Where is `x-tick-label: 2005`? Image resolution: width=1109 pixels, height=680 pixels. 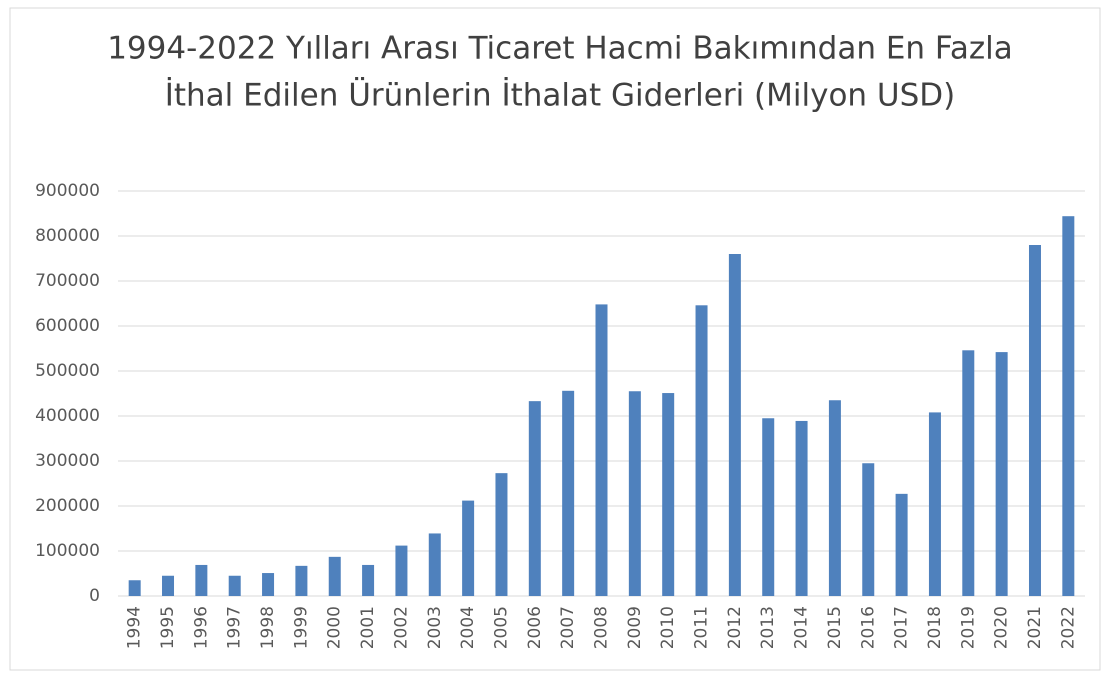 x-tick-label: 2005 is located at coordinates (501, 627).